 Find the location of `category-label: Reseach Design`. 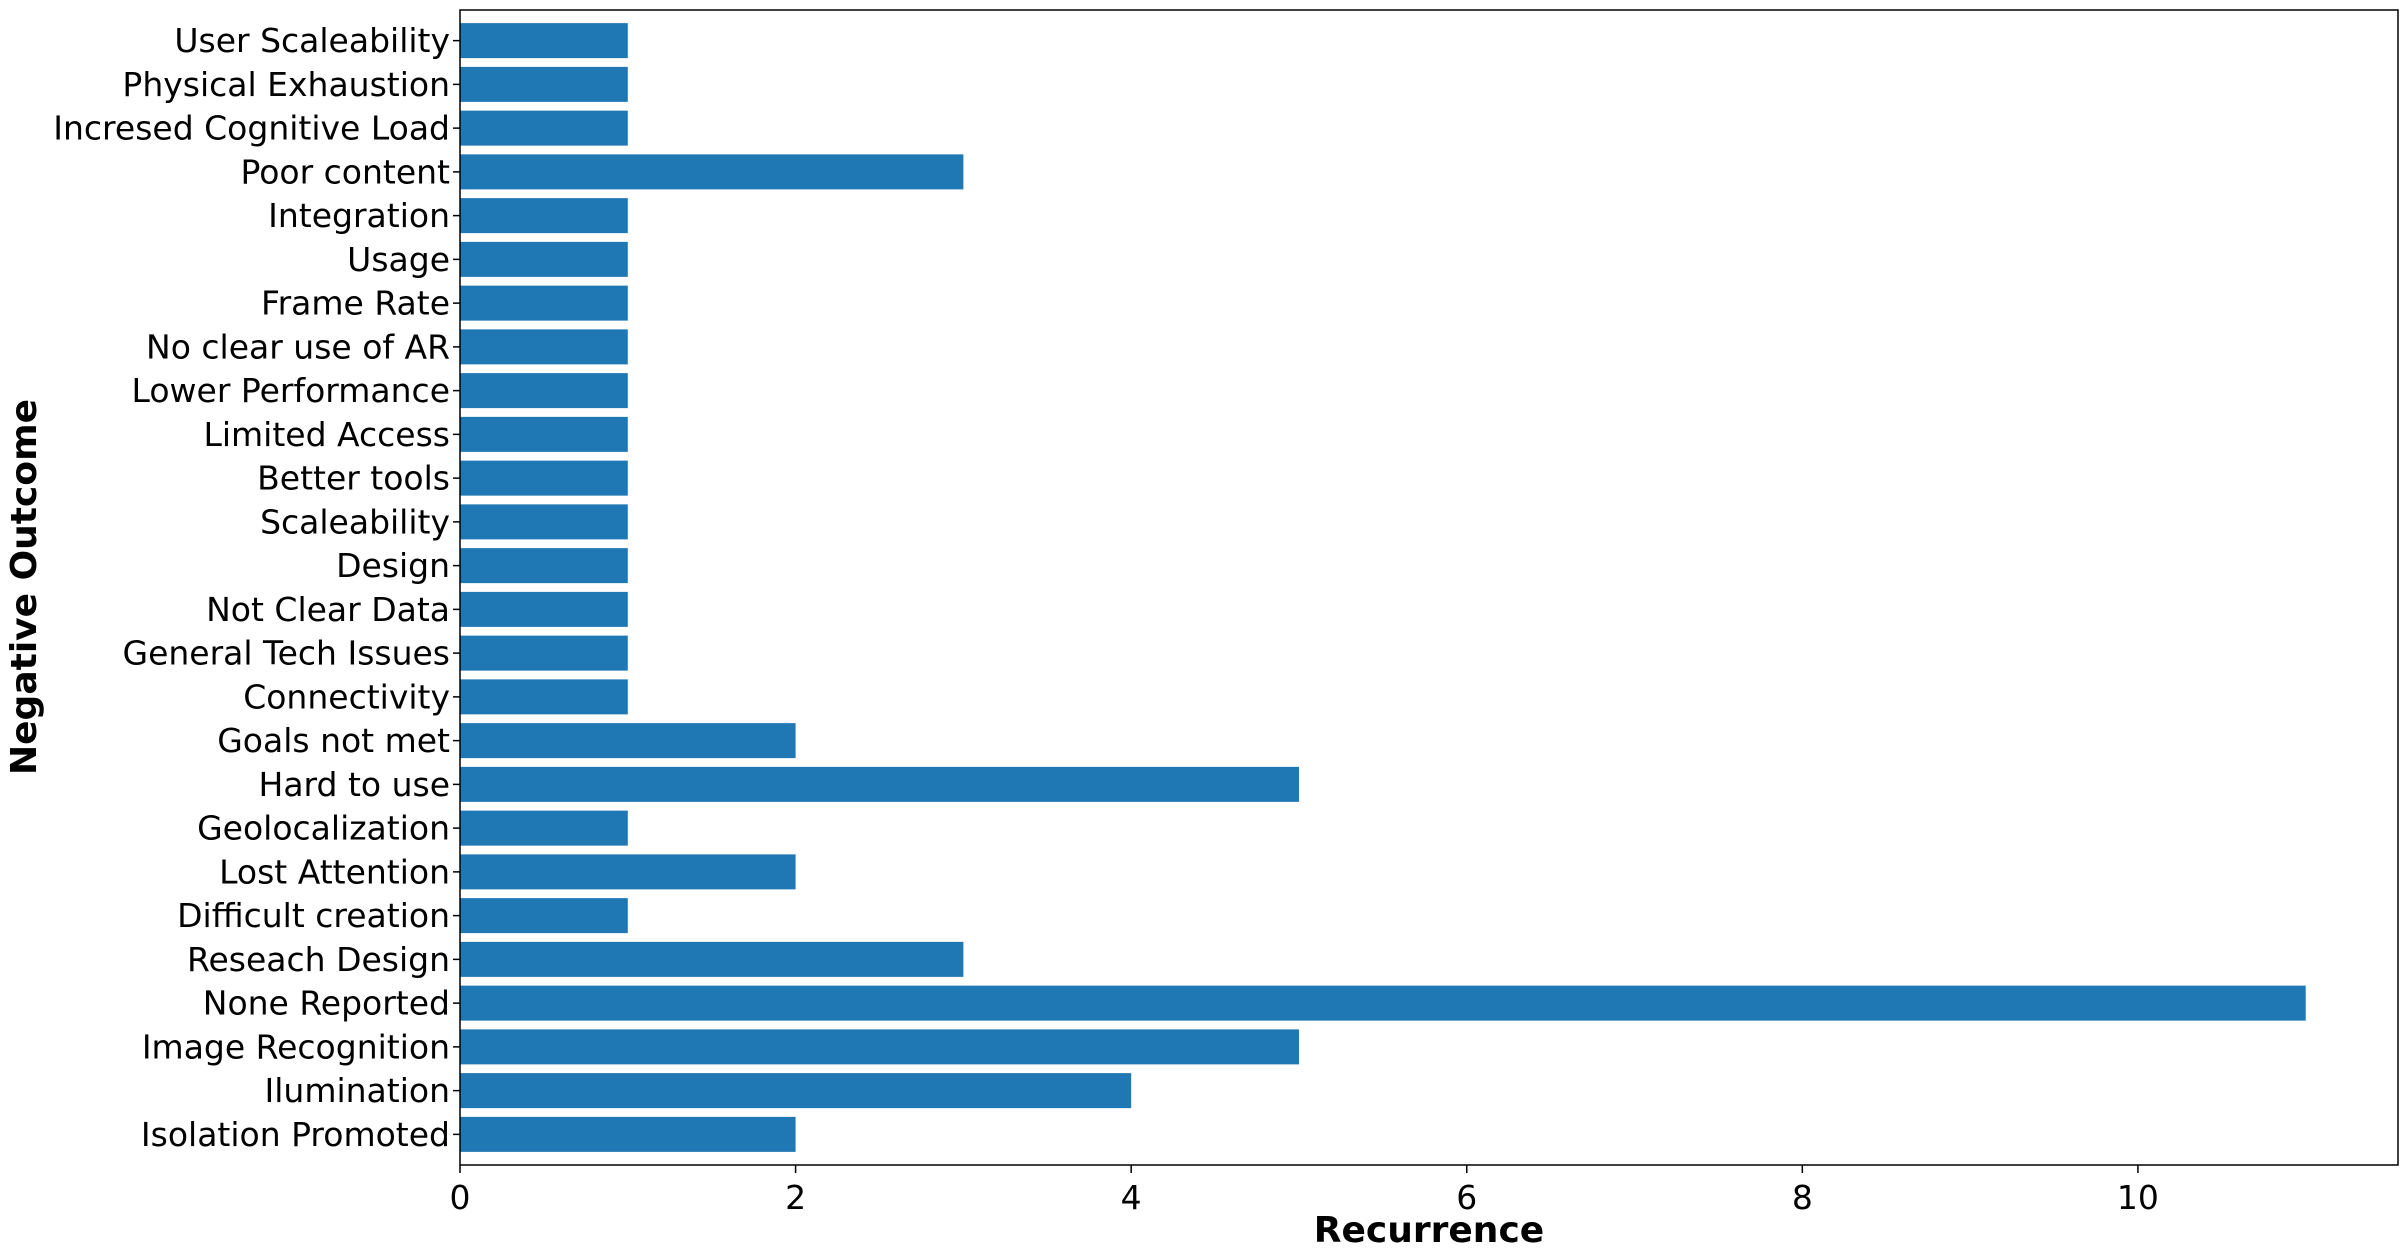

category-label: Reseach Design is located at coordinates (318, 959).